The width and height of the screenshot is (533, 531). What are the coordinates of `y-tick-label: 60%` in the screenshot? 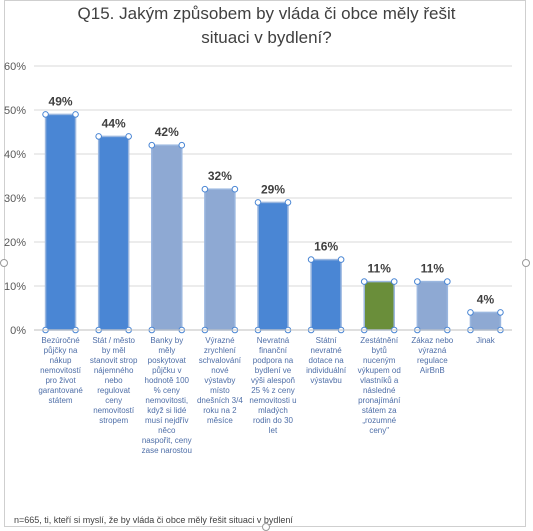 It's located at (15, 67).